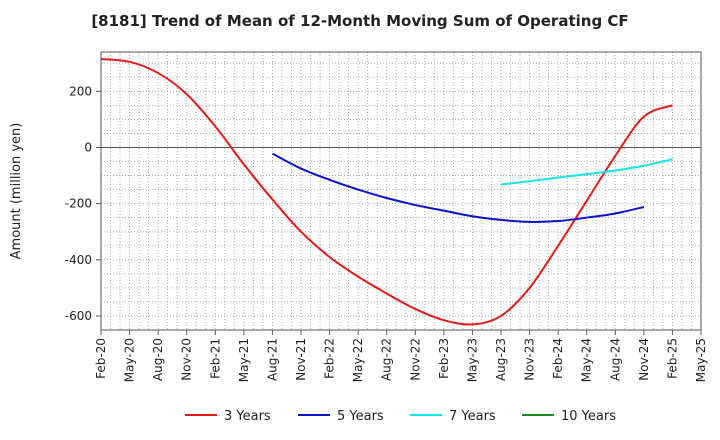 This screenshot has height=440, width=720. I want to click on x-tick-label: May-25, so click(701, 360).